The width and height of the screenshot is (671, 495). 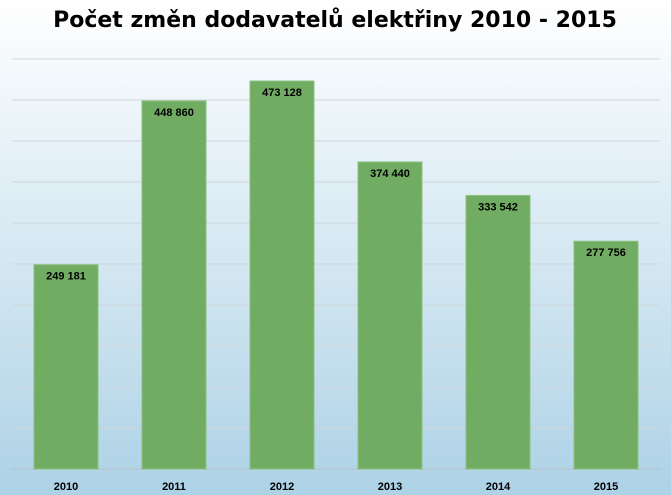 I want to click on bar-2010, so click(x=66, y=367).